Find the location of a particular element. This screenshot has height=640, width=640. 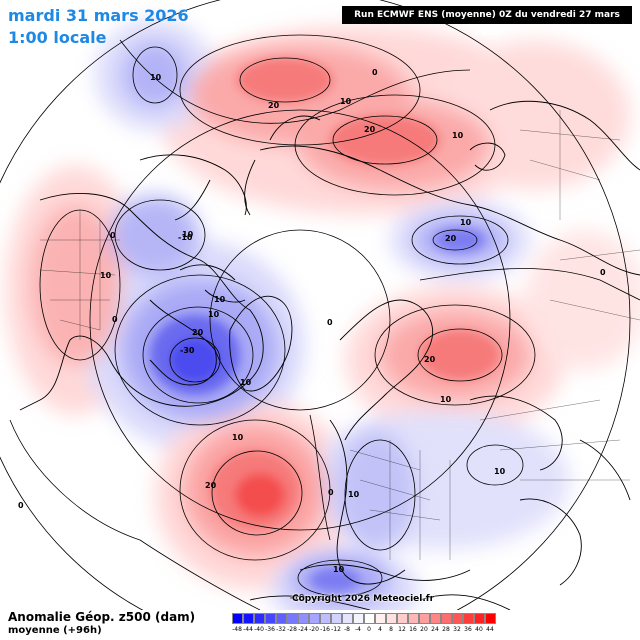

coast-india is located at coordinates (605, 470).